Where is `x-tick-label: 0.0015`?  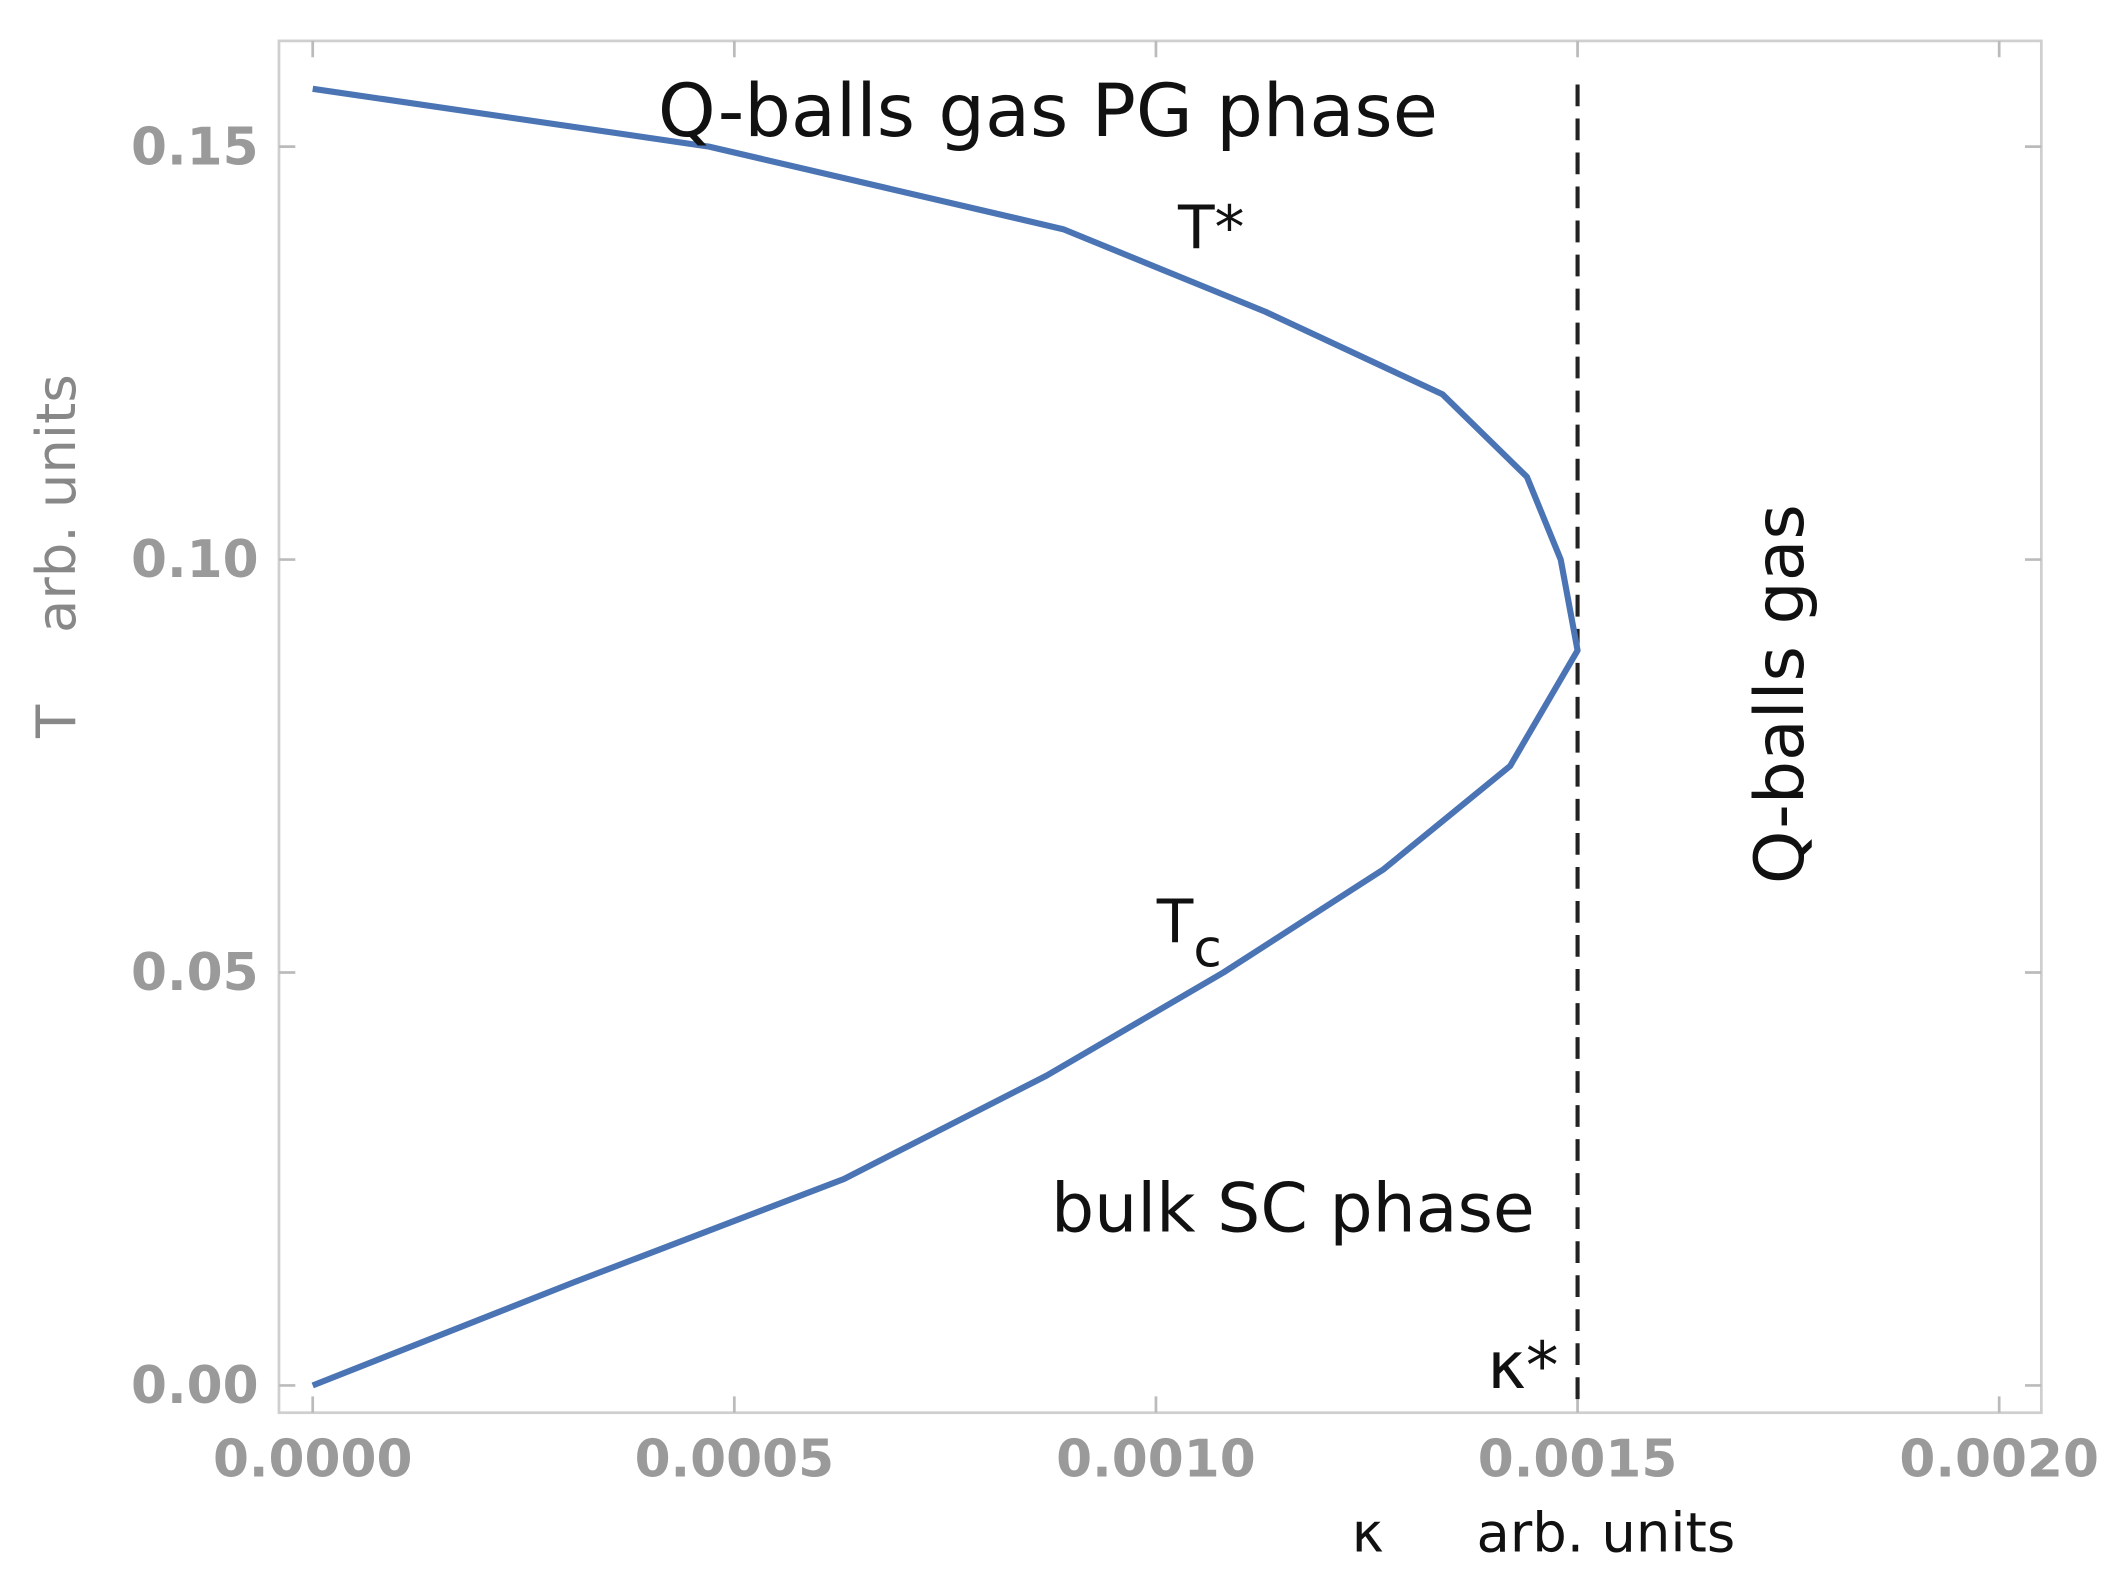
x-tick-label: 0.0015 is located at coordinates (1578, 1460).